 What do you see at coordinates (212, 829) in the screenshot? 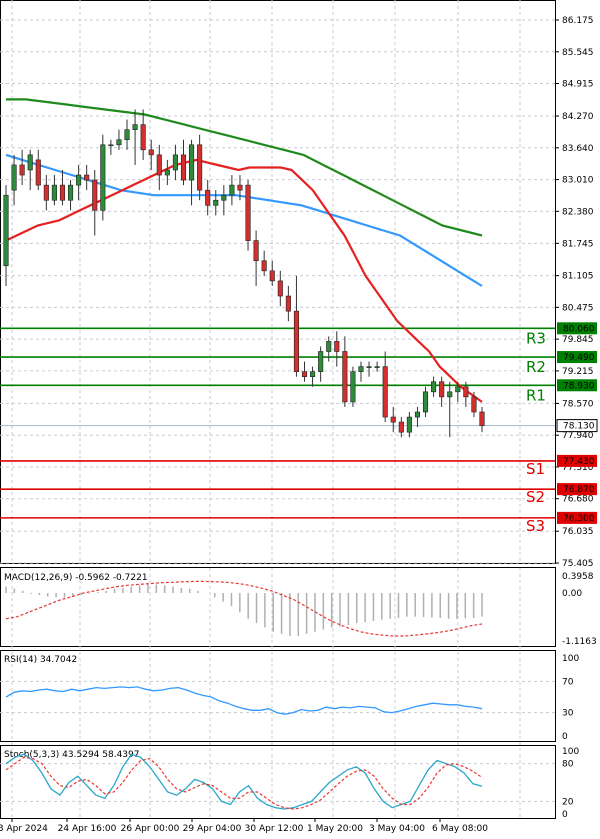
I see `time-tick-label: 29 Apr 04:00` at bounding box center [212, 829].